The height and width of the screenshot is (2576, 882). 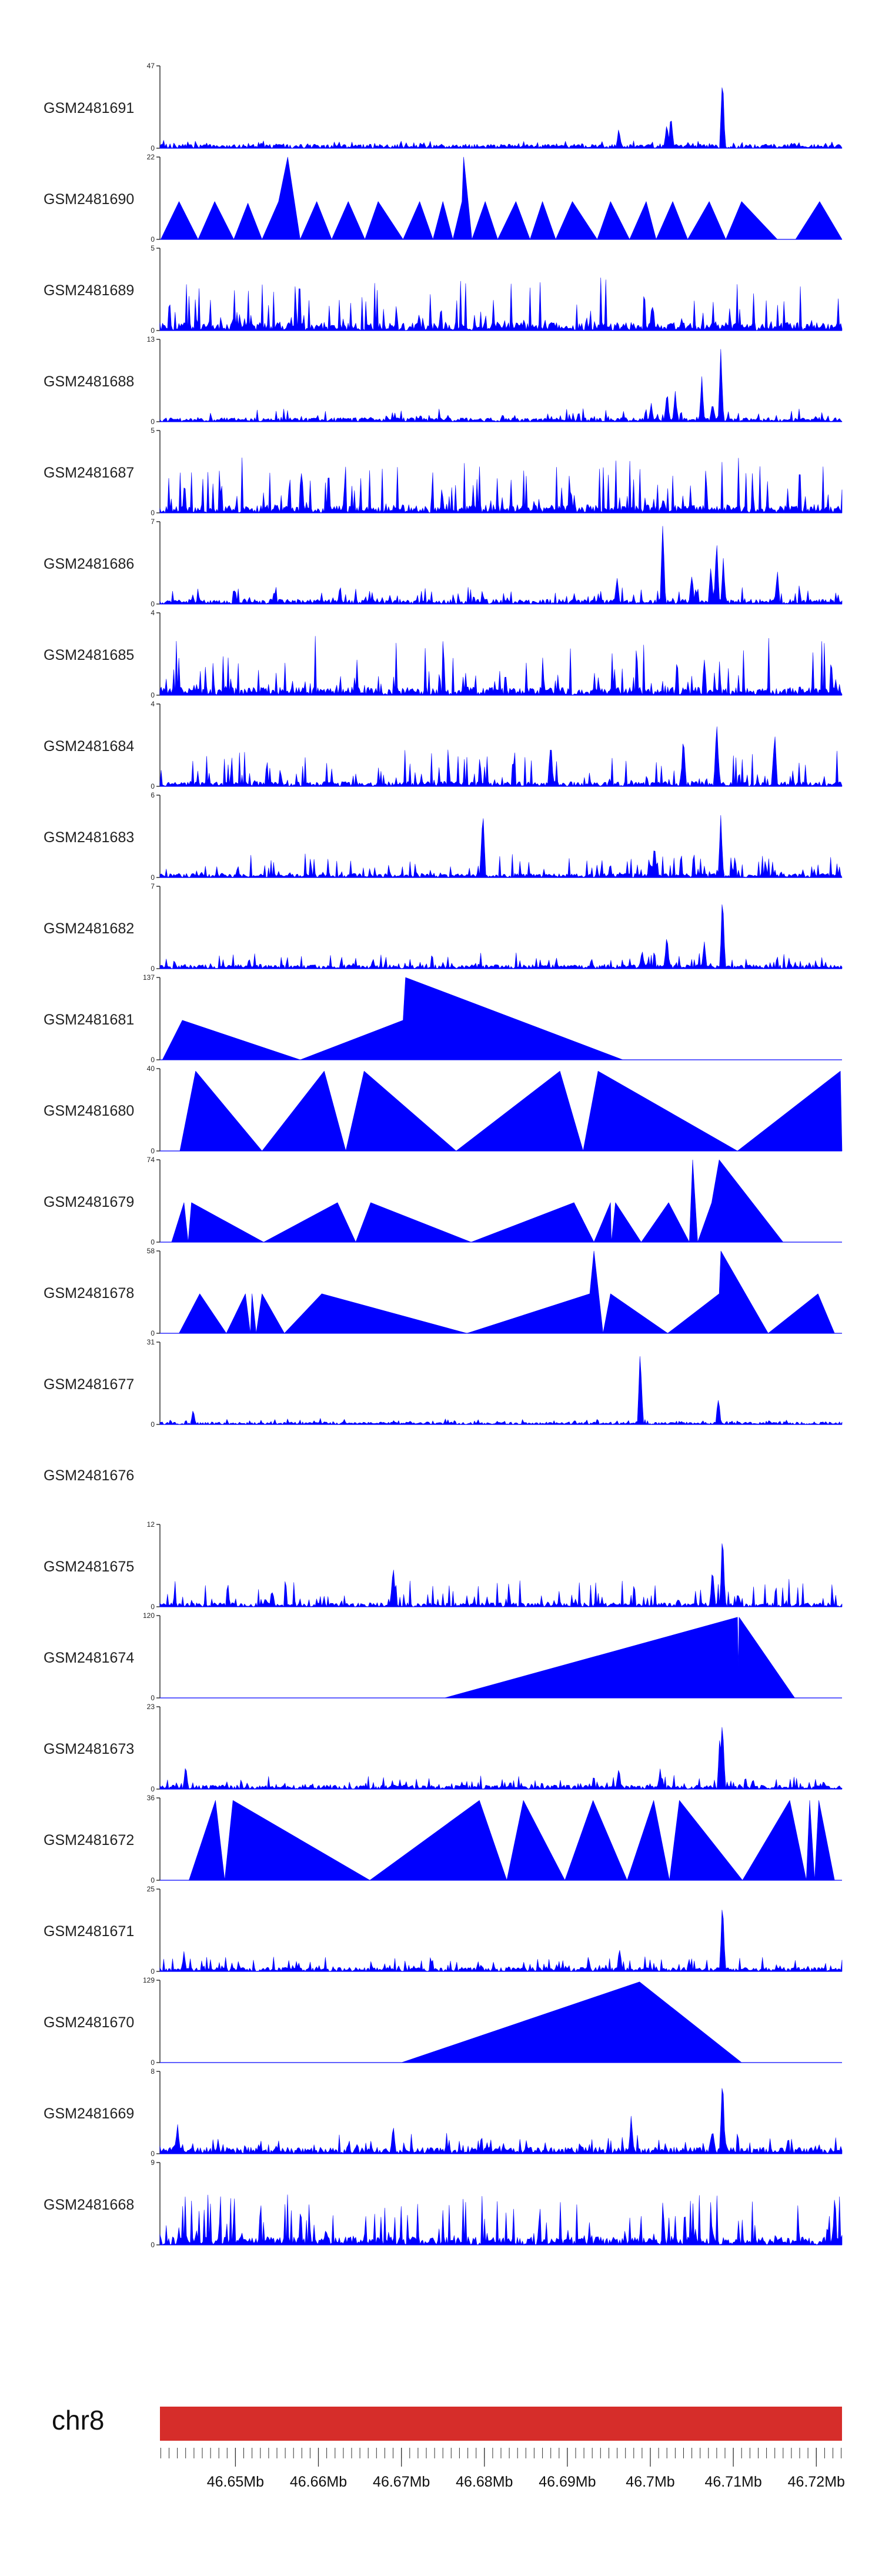 I want to click on track-GSM2481686: GSM2481686 7 0, so click(x=443, y=563).